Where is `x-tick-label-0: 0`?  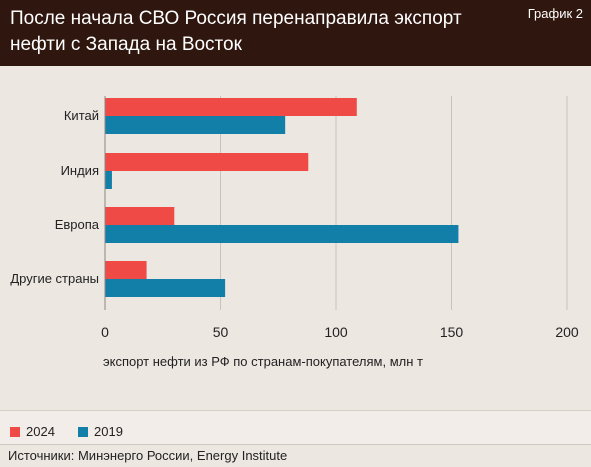
x-tick-label-0: 0 is located at coordinates (105, 332).